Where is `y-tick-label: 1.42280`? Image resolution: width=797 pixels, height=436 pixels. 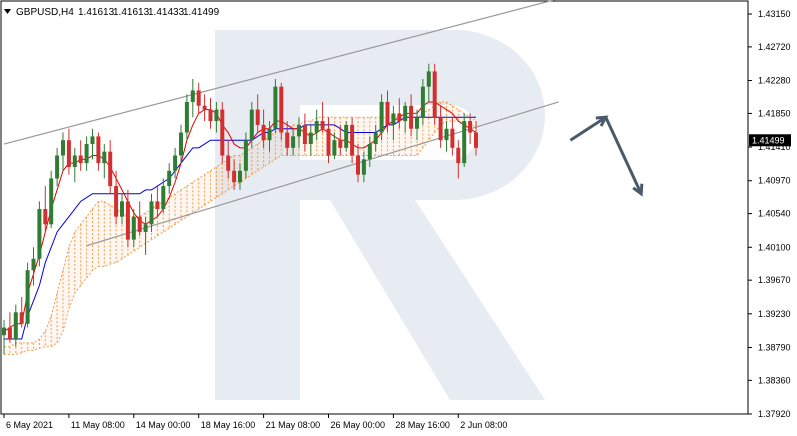 y-tick-label: 1.42280 is located at coordinates (774, 81).